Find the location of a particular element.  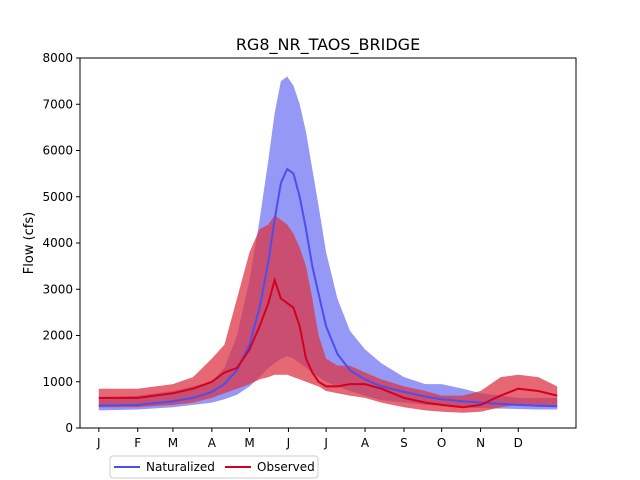

x-tick-label: F is located at coordinates (137, 443).